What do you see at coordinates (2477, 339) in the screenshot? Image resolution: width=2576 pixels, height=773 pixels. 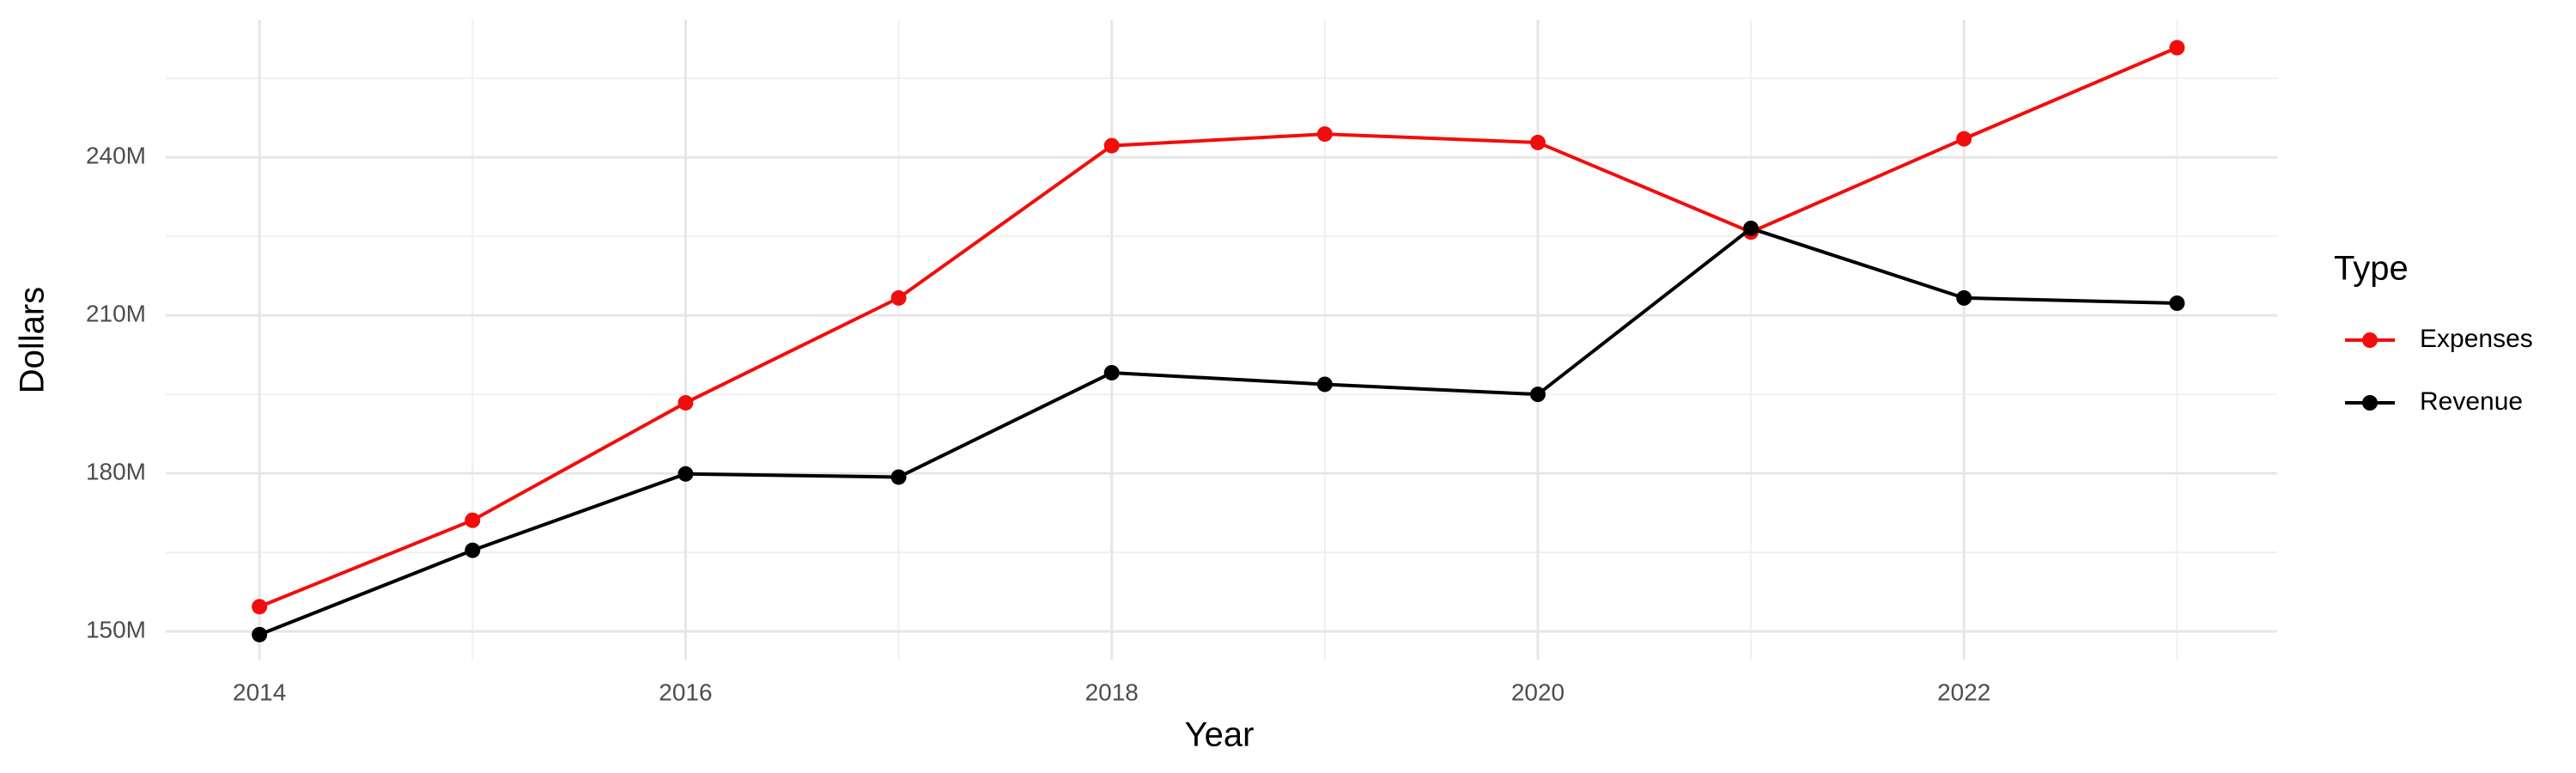 I see `legend-label: Expenses` at bounding box center [2477, 339].